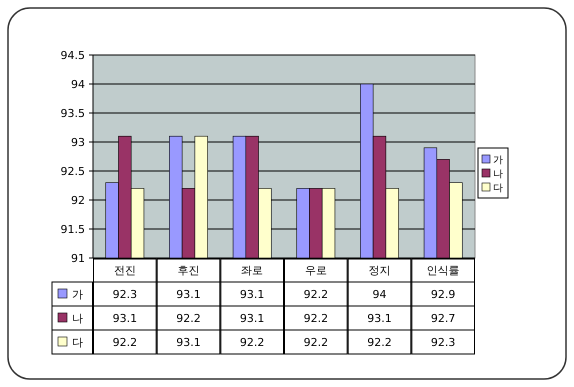 Image resolution: width=574 pixels, height=387 pixels. What do you see at coordinates (379, 270) in the screenshot?
I see `x-tick-label: 정지` at bounding box center [379, 270].